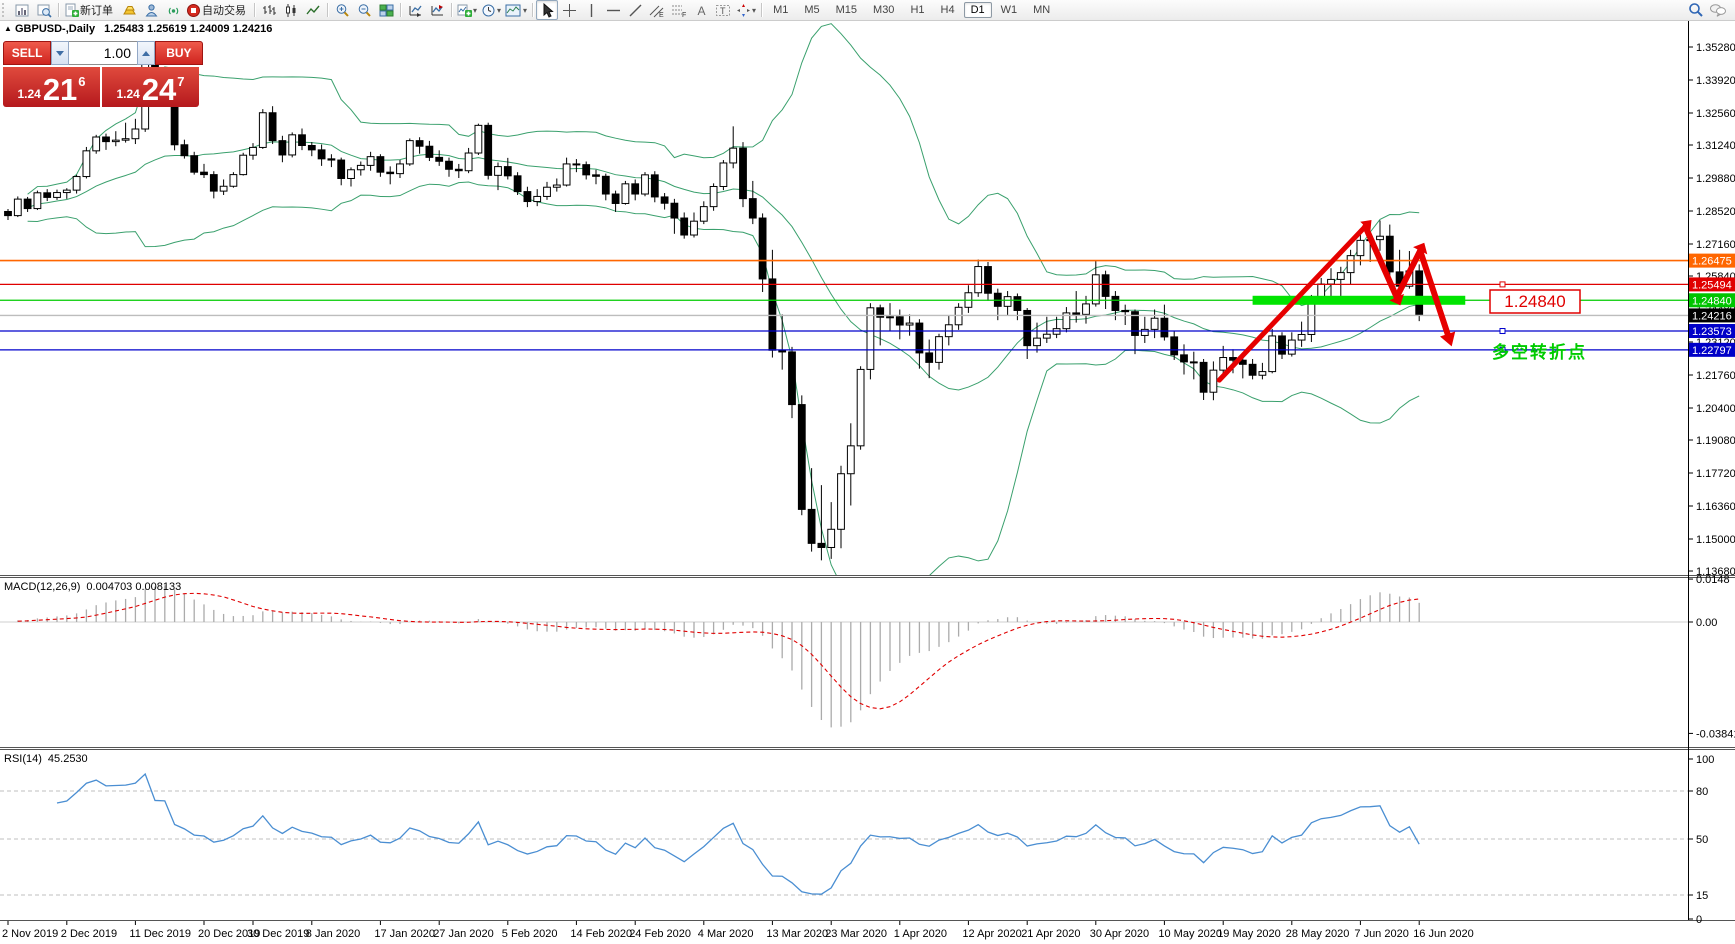 The image size is (1735, 944). I want to click on macd-pane, so click(844, 656).